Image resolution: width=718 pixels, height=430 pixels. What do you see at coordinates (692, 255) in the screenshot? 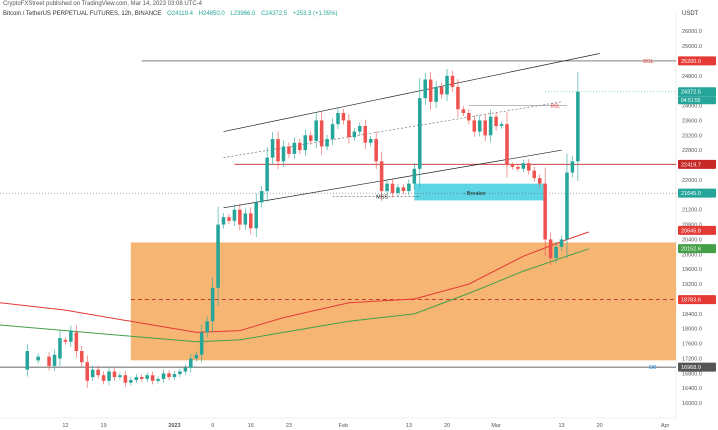
I see `y-tick-label: 20000.0` at bounding box center [692, 255].